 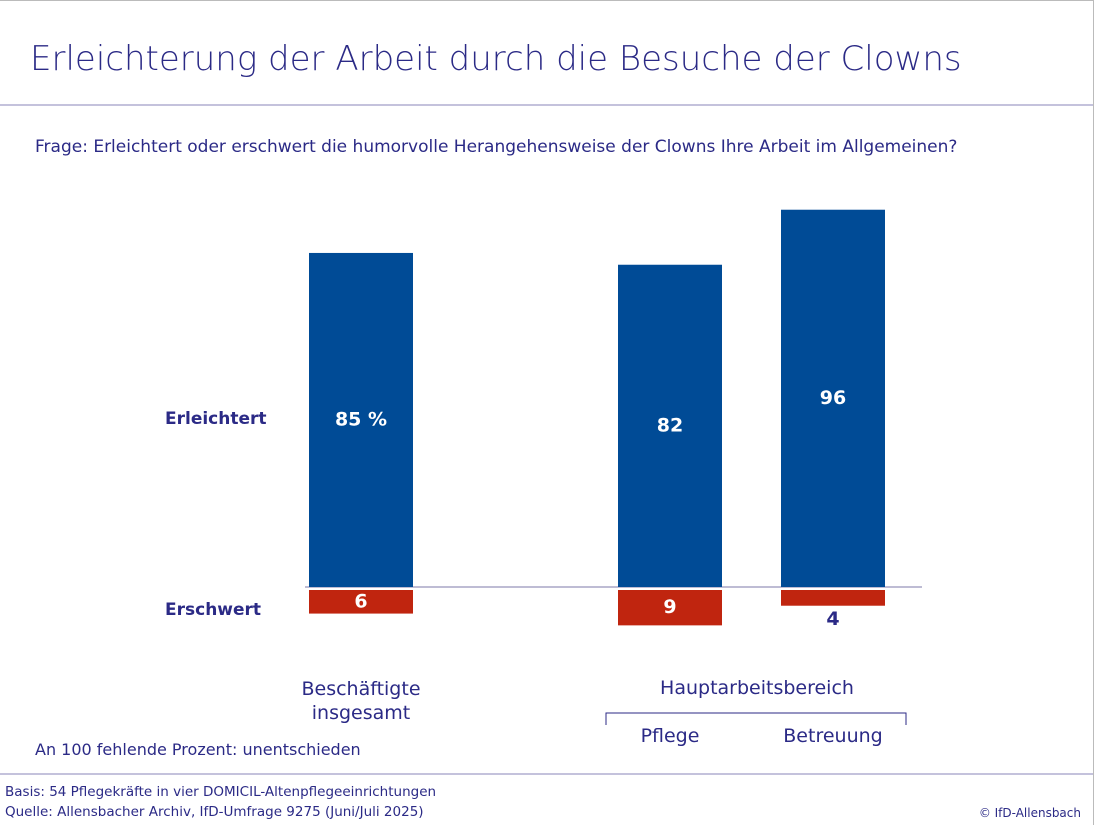 I want to click on legend-label: Erschwert, so click(x=213, y=610).